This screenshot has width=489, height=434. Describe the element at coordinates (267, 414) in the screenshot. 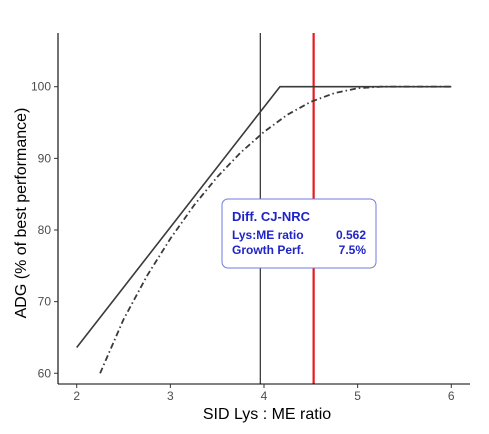

I see `x-axis-title: SID Lys : ME ratio` at that location.